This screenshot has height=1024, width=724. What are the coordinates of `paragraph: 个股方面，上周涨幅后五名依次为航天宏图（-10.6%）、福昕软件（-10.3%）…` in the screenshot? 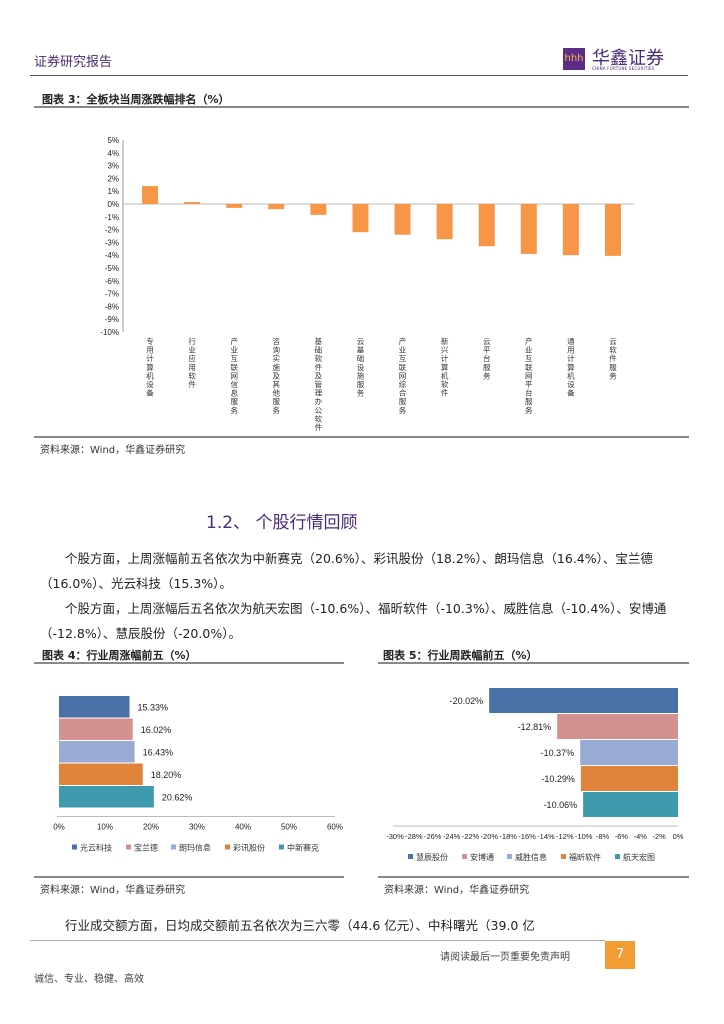 It's located at (353, 621).